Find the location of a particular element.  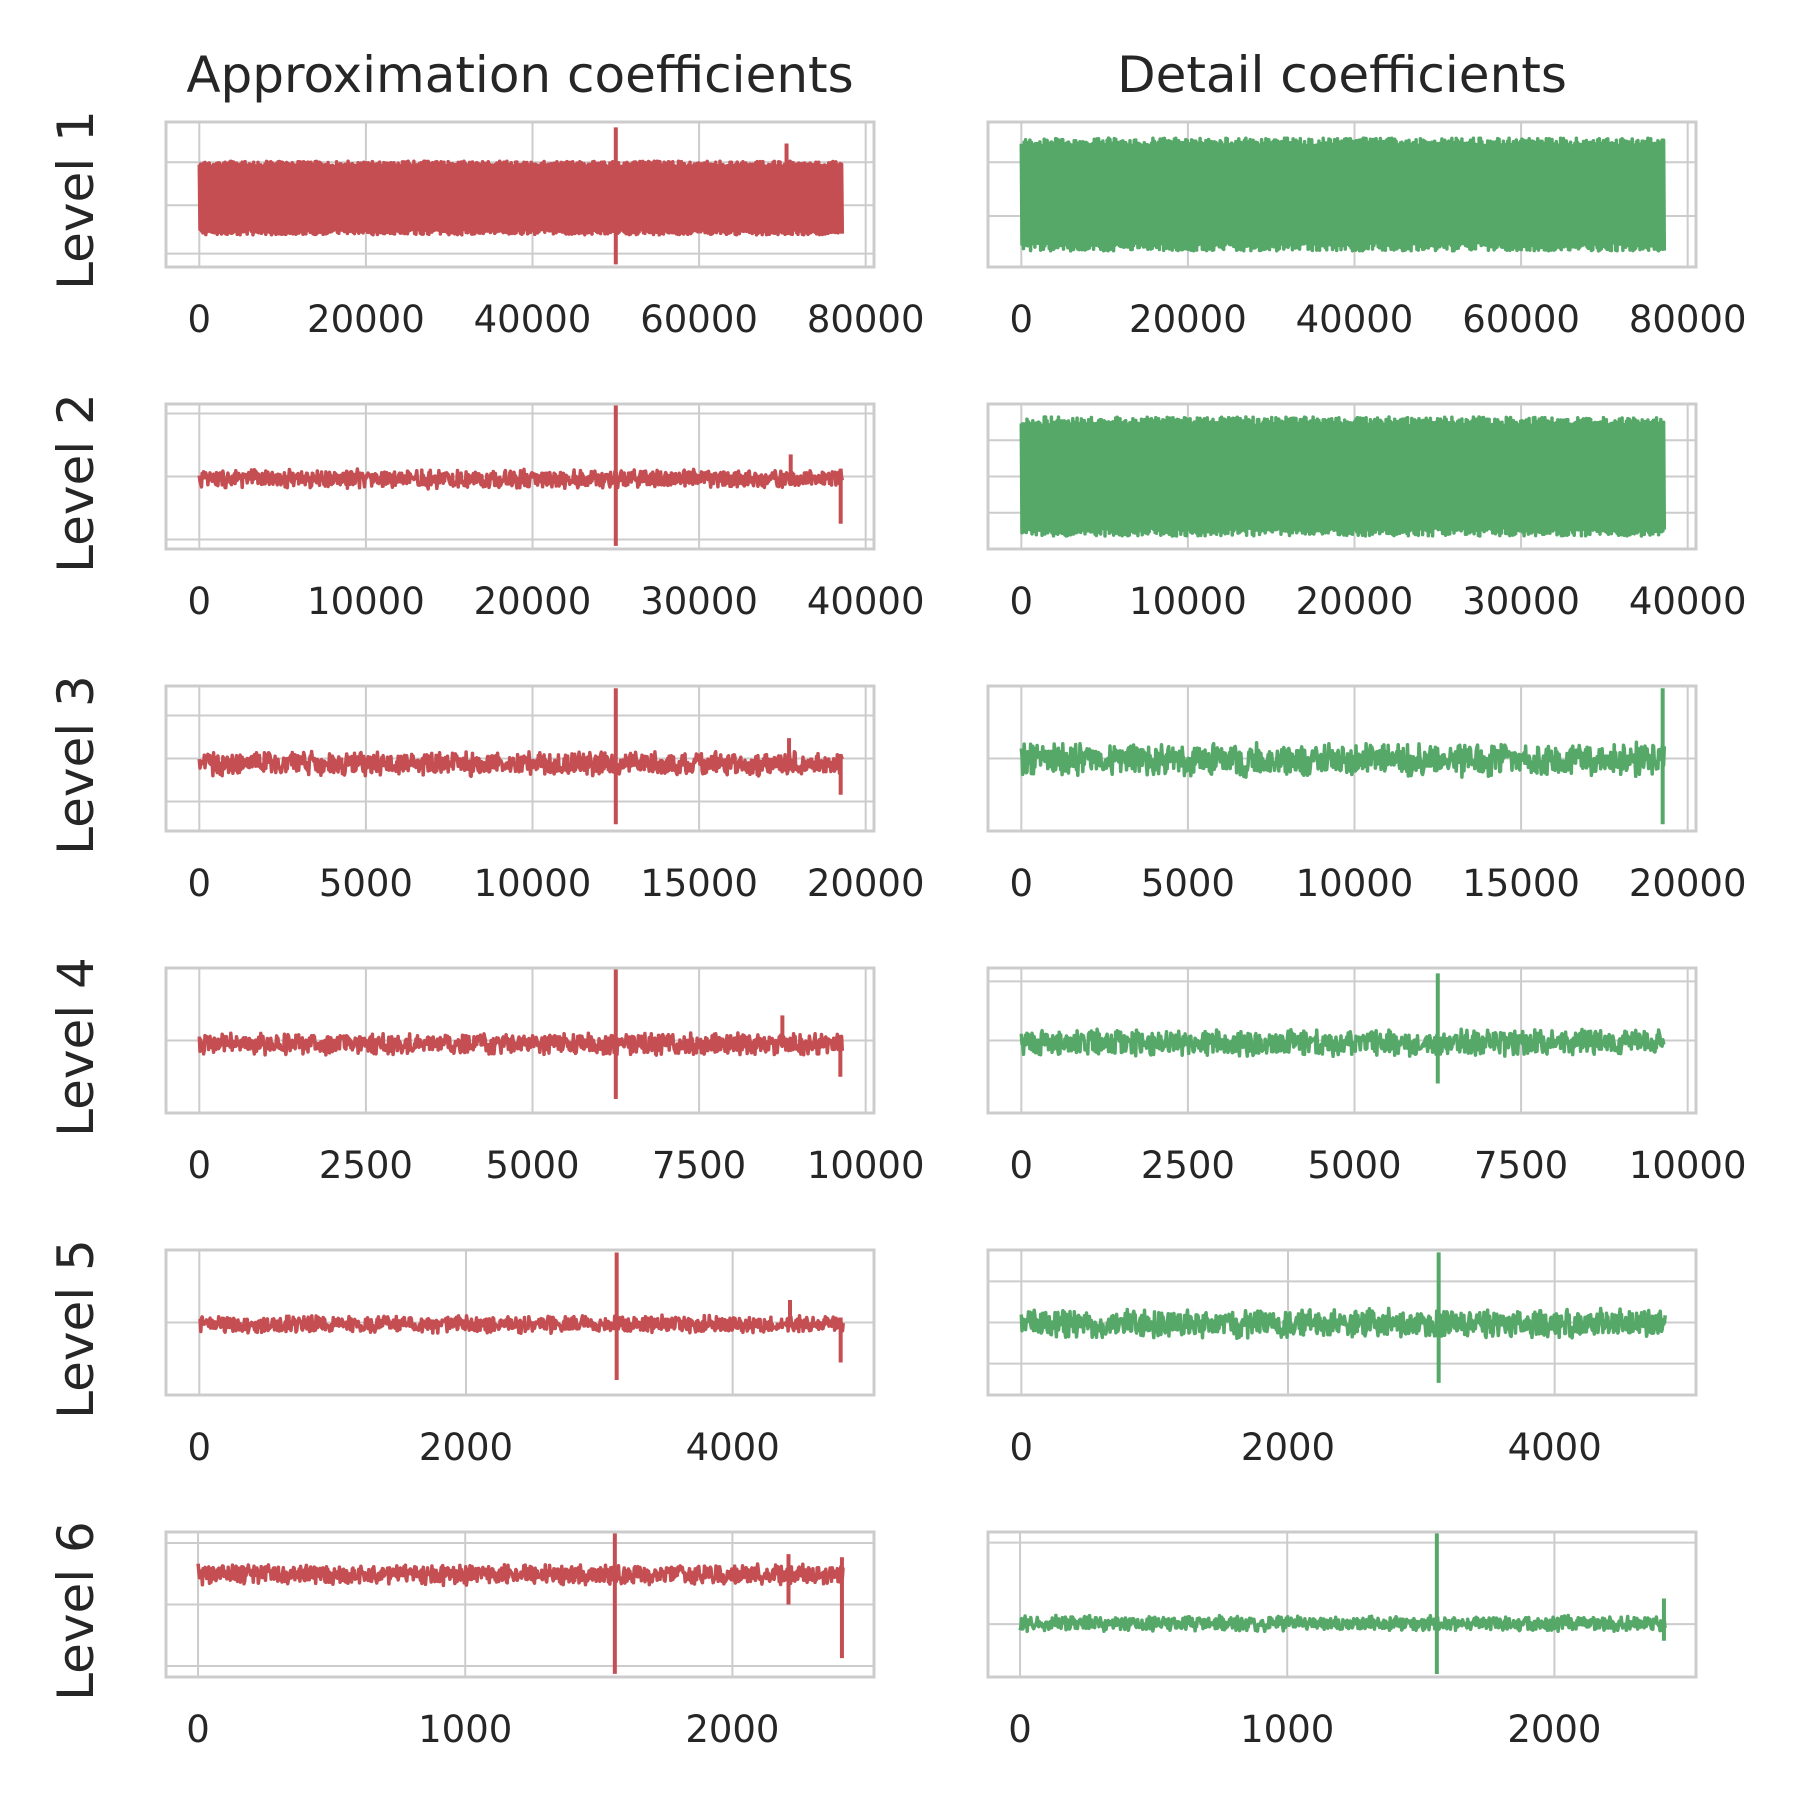

row-label-level-4: Level 4 is located at coordinates (76, 1047).